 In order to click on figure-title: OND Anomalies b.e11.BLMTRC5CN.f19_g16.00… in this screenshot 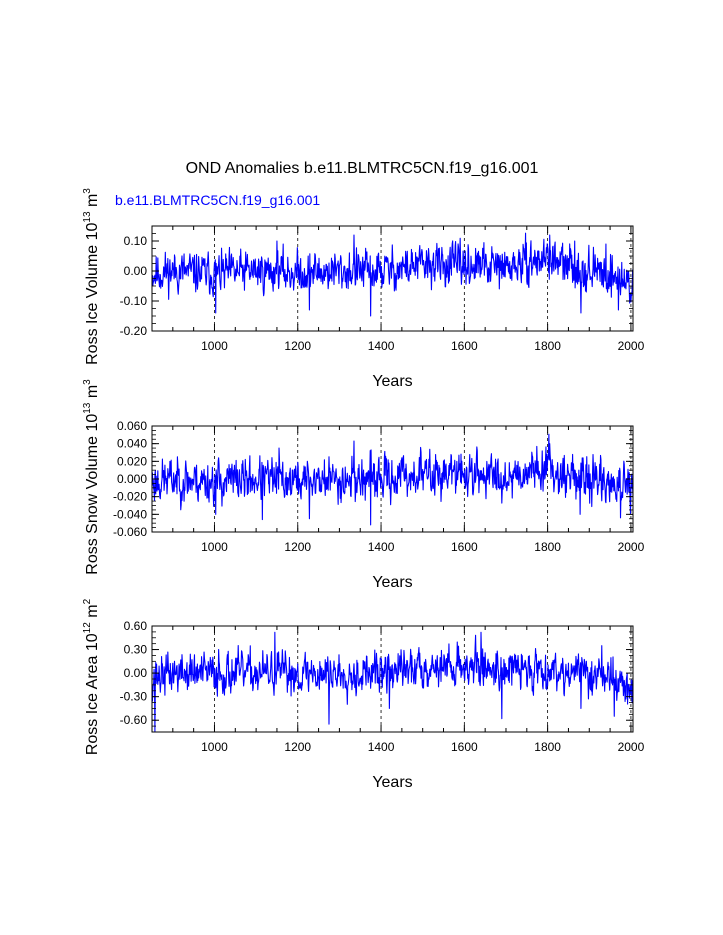, I will do `click(362, 168)`.